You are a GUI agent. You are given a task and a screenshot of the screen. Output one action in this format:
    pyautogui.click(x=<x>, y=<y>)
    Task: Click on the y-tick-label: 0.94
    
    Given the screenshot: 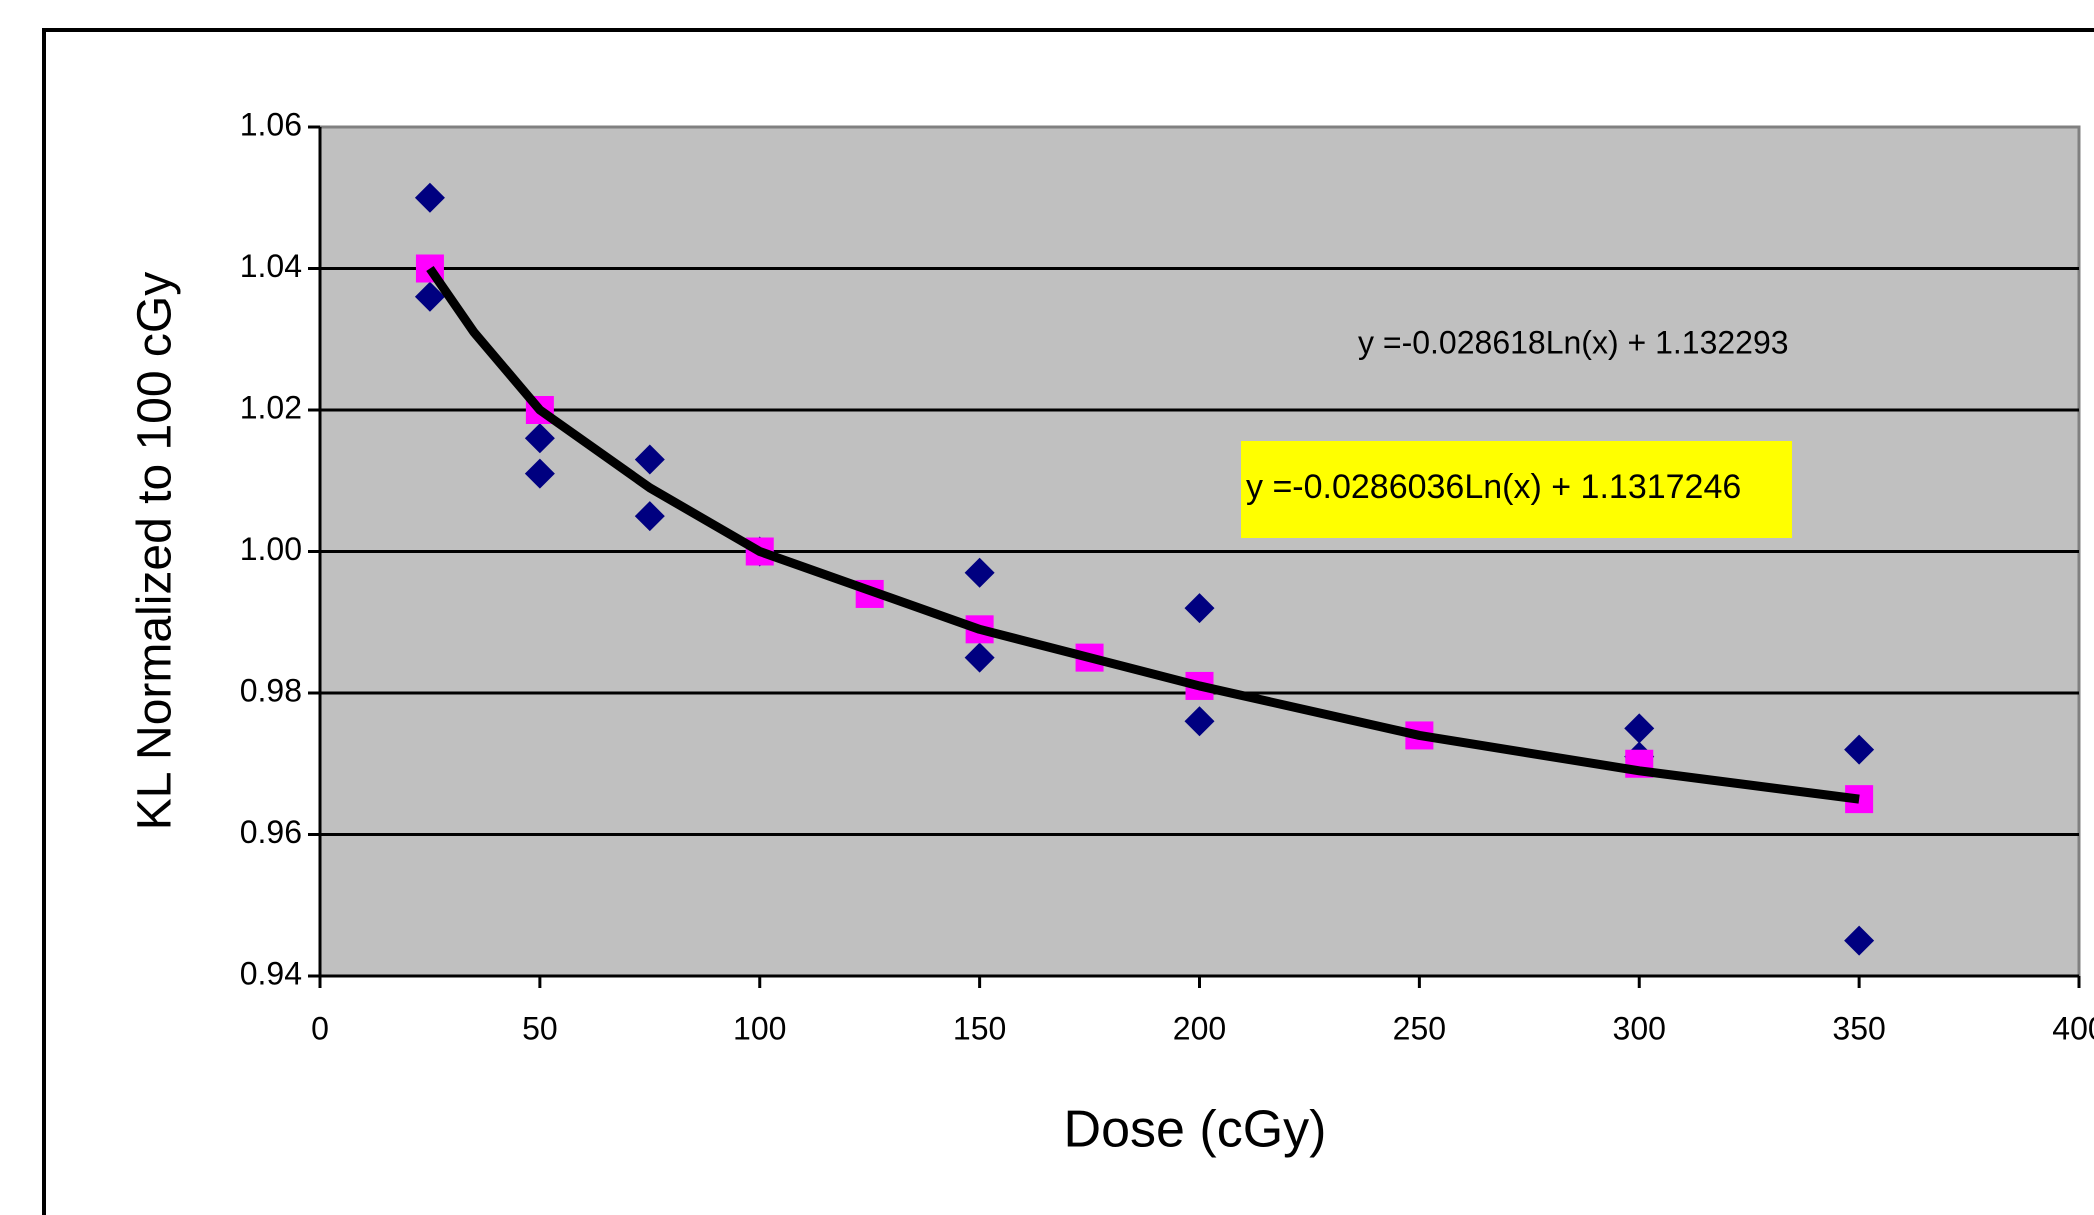 What is the action you would take?
    pyautogui.click(x=271, y=973)
    